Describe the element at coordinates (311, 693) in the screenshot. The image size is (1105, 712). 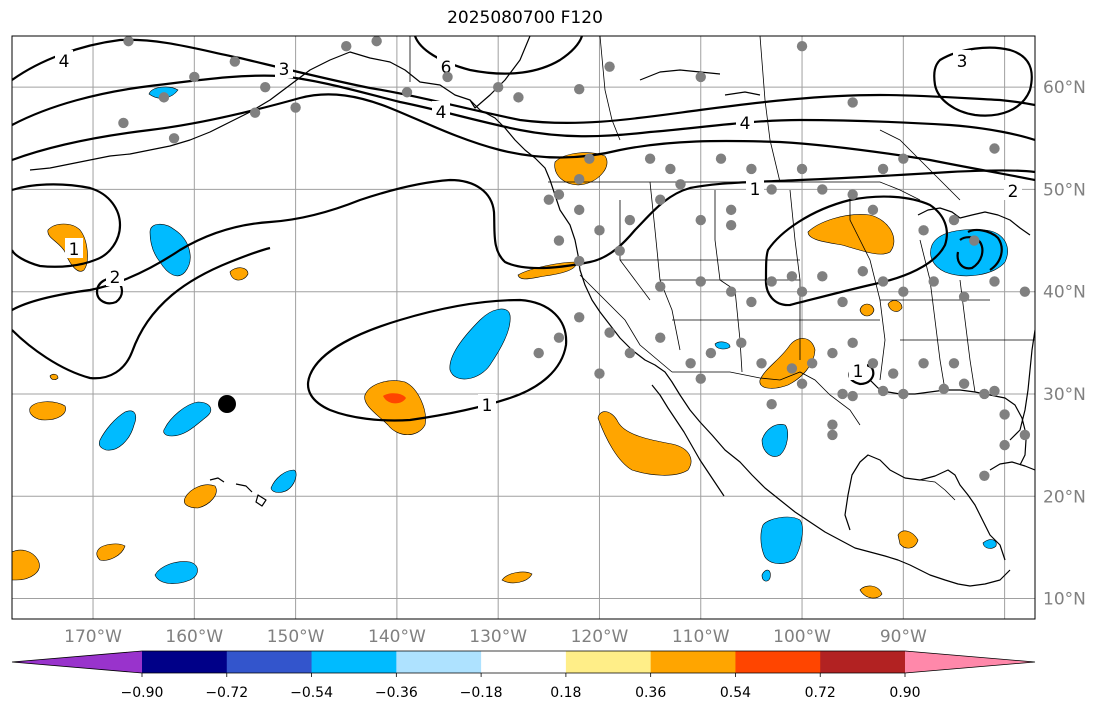
I see `colorbar-tick-label: −0.54` at that location.